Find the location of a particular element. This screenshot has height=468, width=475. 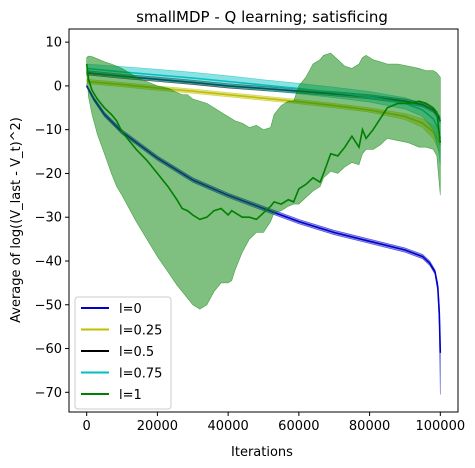

x-axis: 0 20000 40000 60000 80000 100000 is located at coordinates (274, 423).